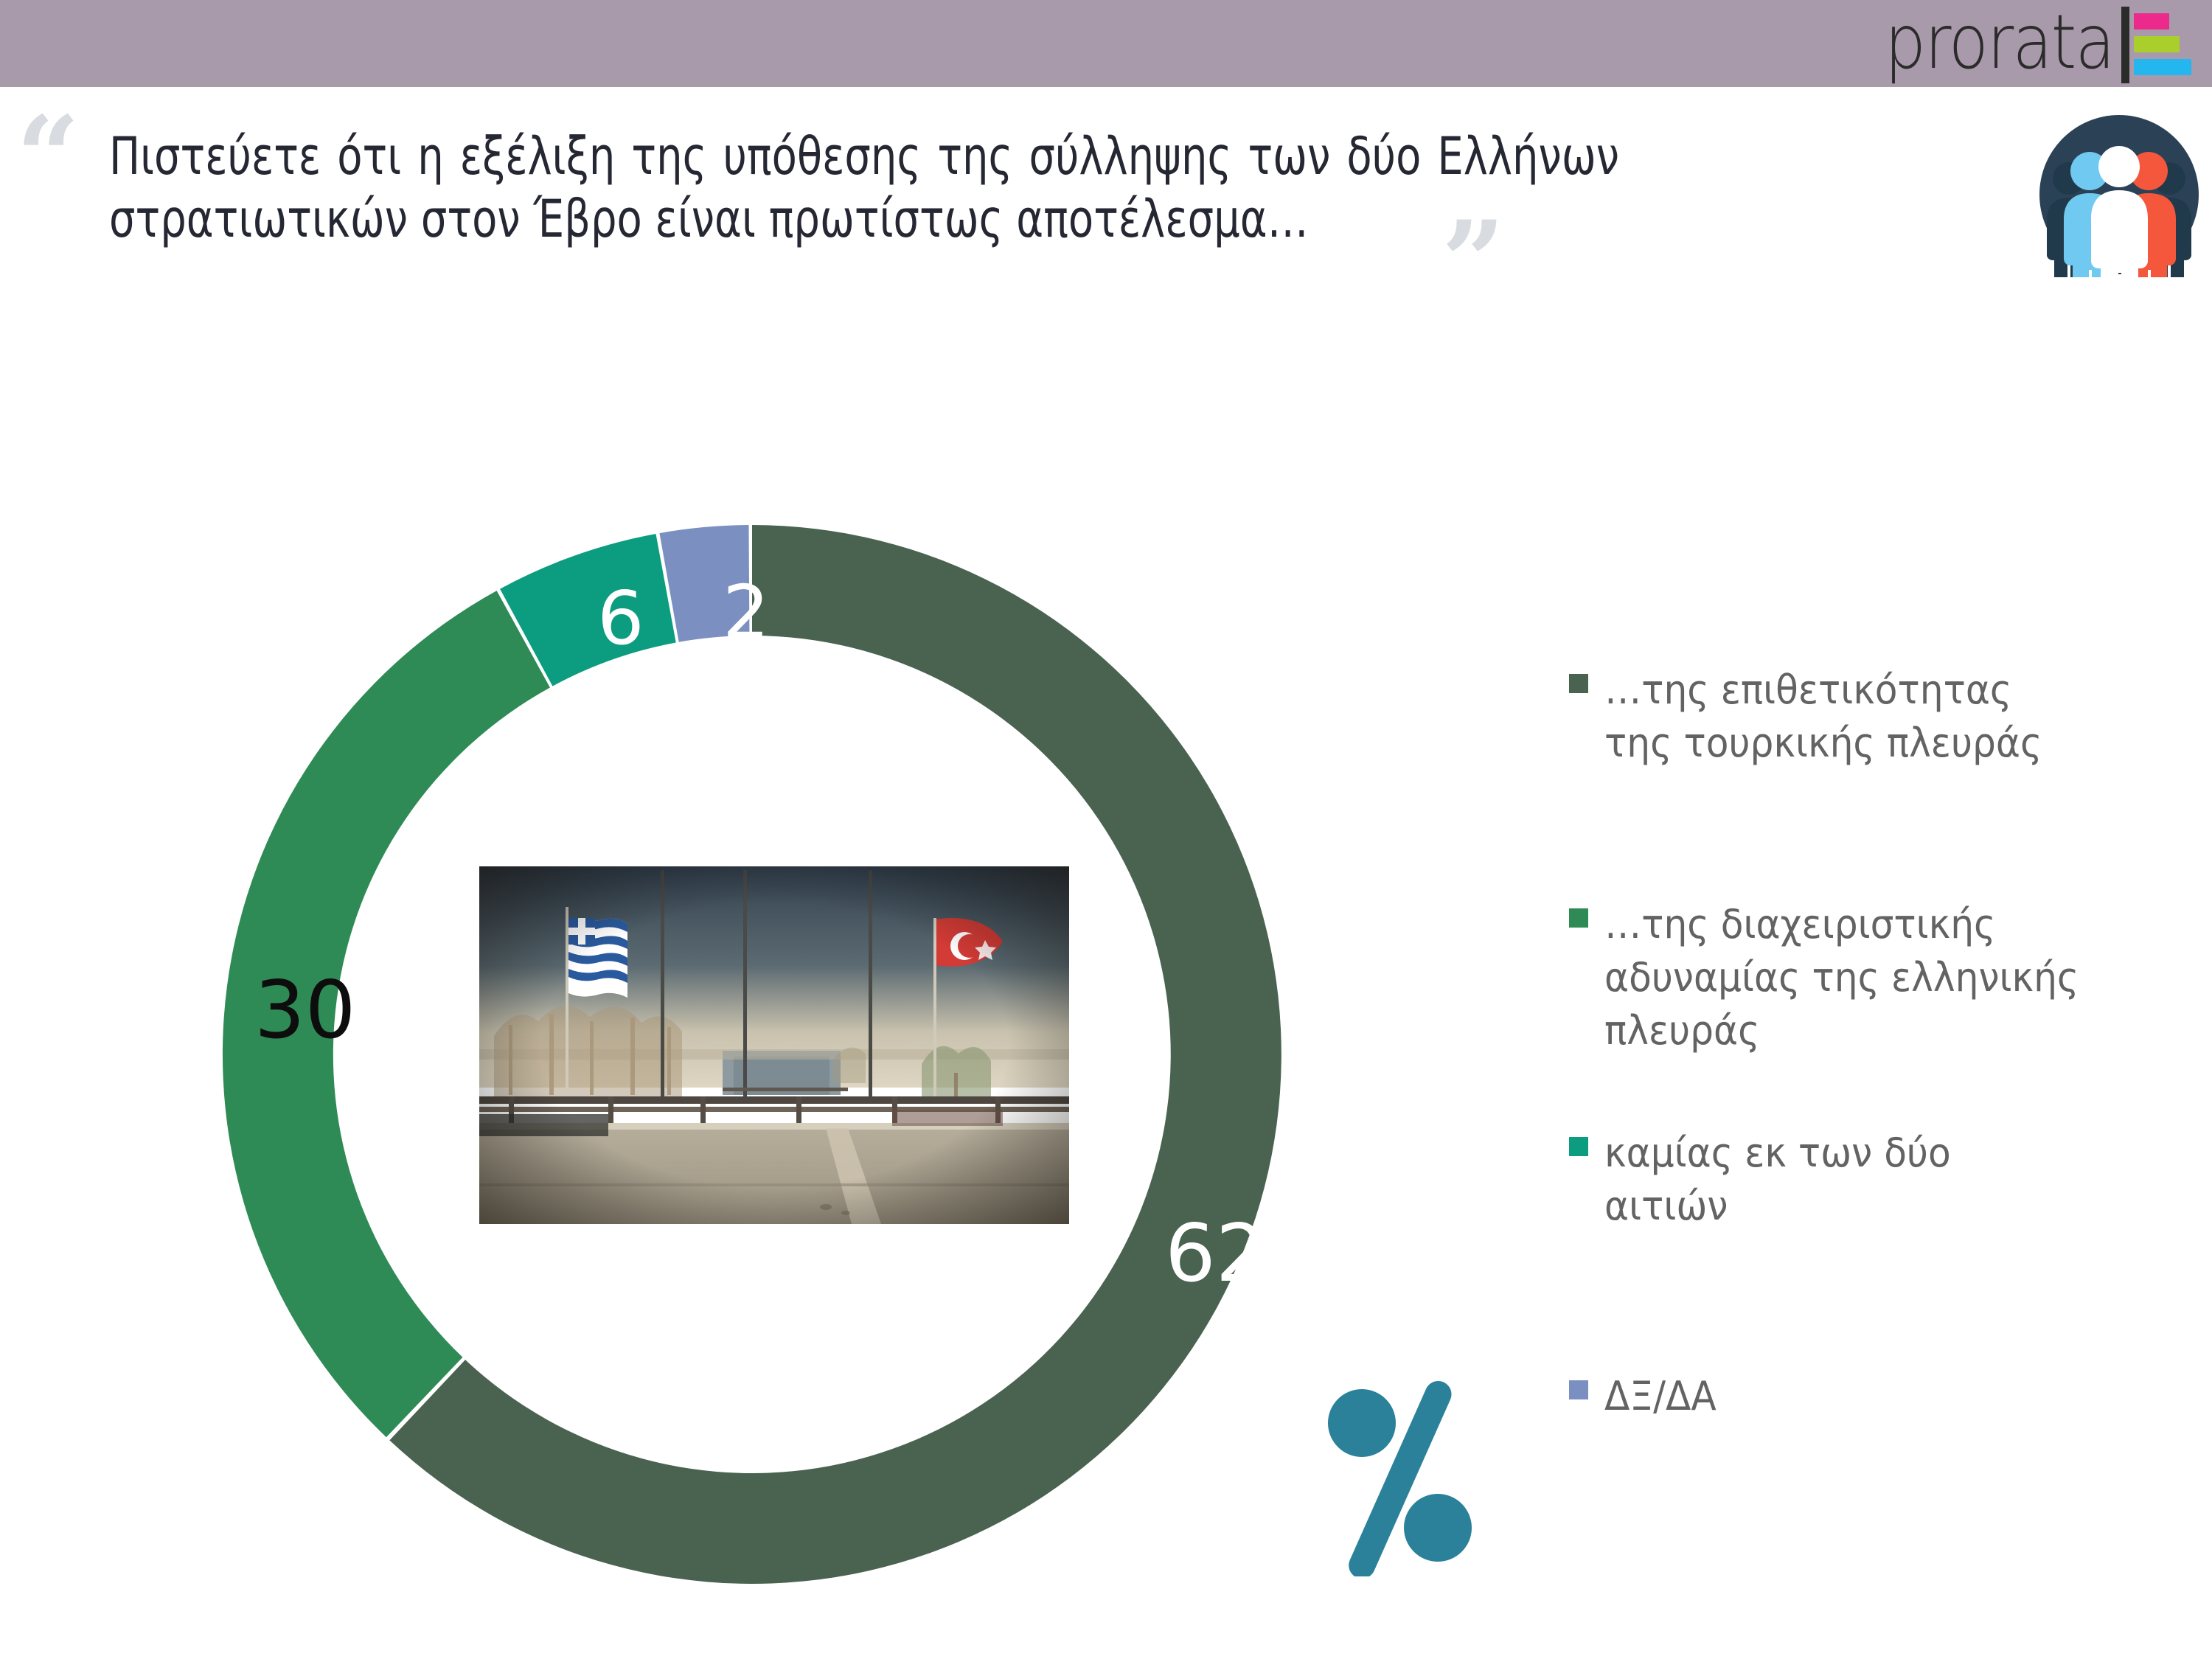 This screenshot has width=2212, height=1659. Describe the element at coordinates (2157, 44) in the screenshot. I see `logo-bar-lime` at that location.